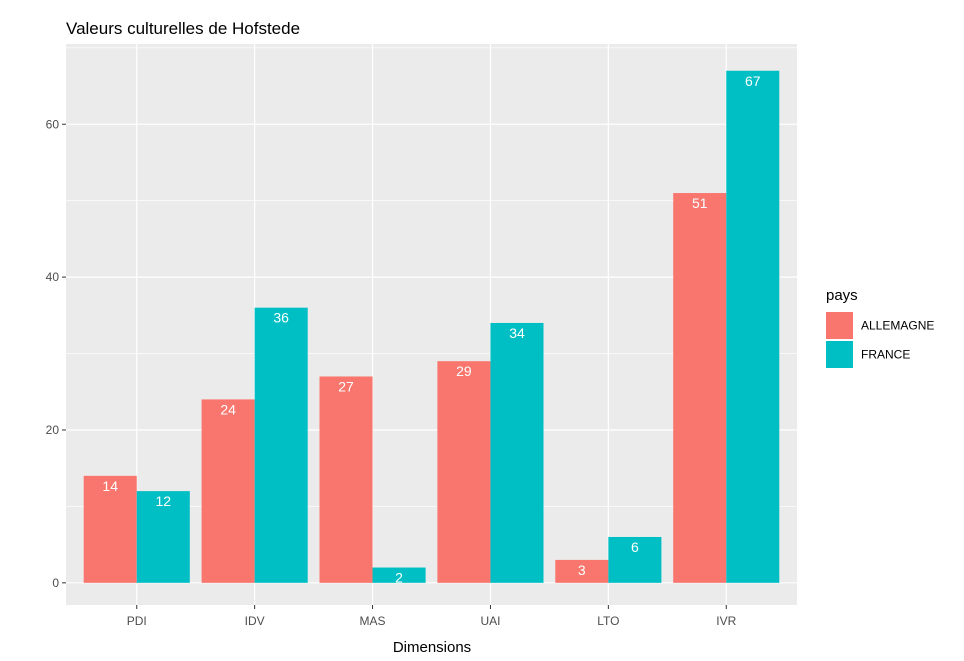 The height and width of the screenshot is (661, 964). What do you see at coordinates (885, 355) in the screenshot?
I see `legend-label: FRANCE` at bounding box center [885, 355].